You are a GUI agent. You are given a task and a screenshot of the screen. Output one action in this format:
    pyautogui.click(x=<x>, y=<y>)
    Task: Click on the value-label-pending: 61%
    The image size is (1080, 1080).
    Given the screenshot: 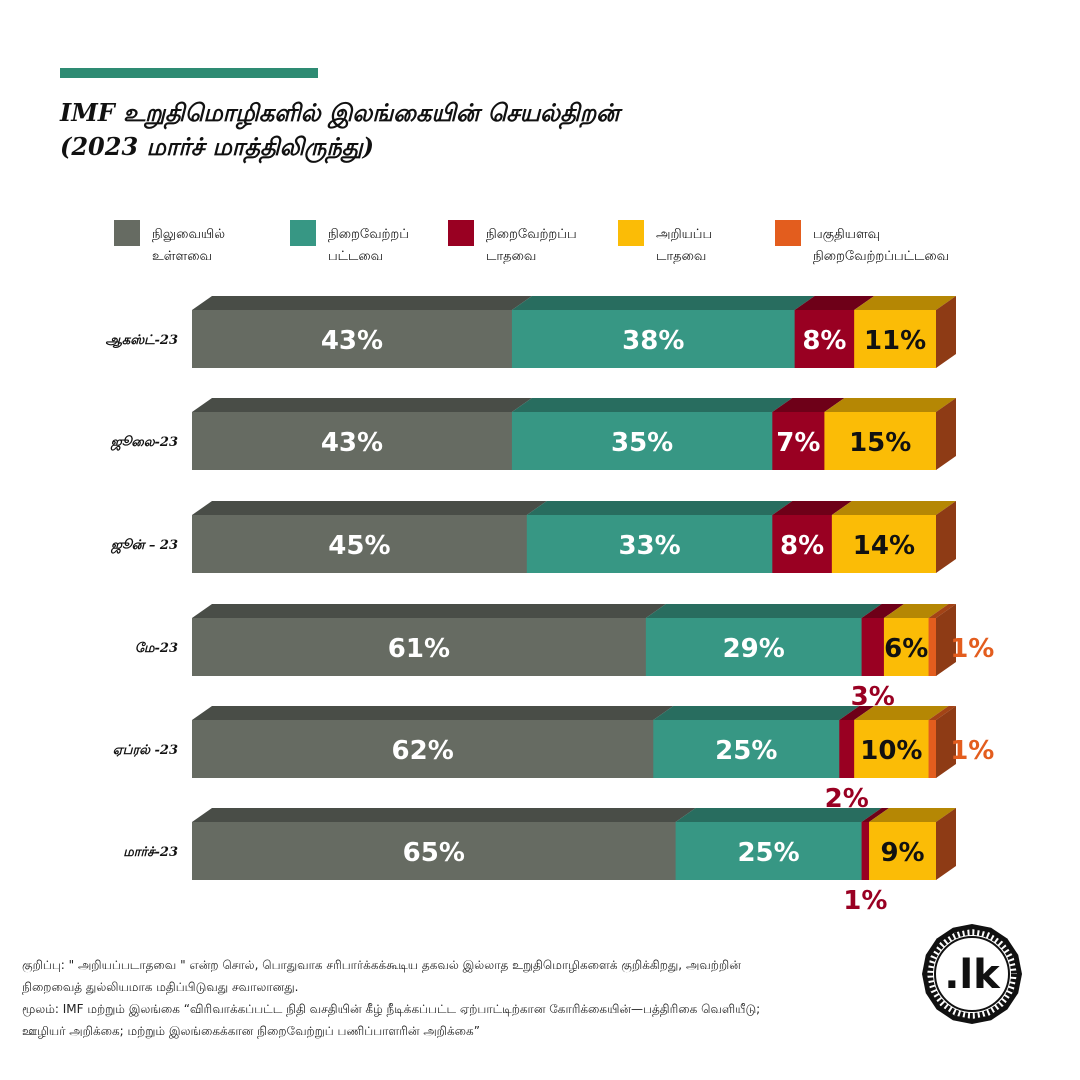 What is the action you would take?
    pyautogui.click(x=419, y=649)
    